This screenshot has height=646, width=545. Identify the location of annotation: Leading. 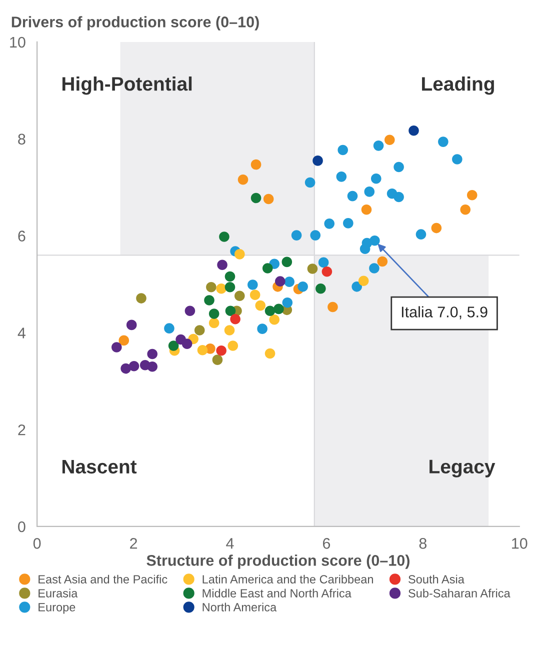
(458, 85).